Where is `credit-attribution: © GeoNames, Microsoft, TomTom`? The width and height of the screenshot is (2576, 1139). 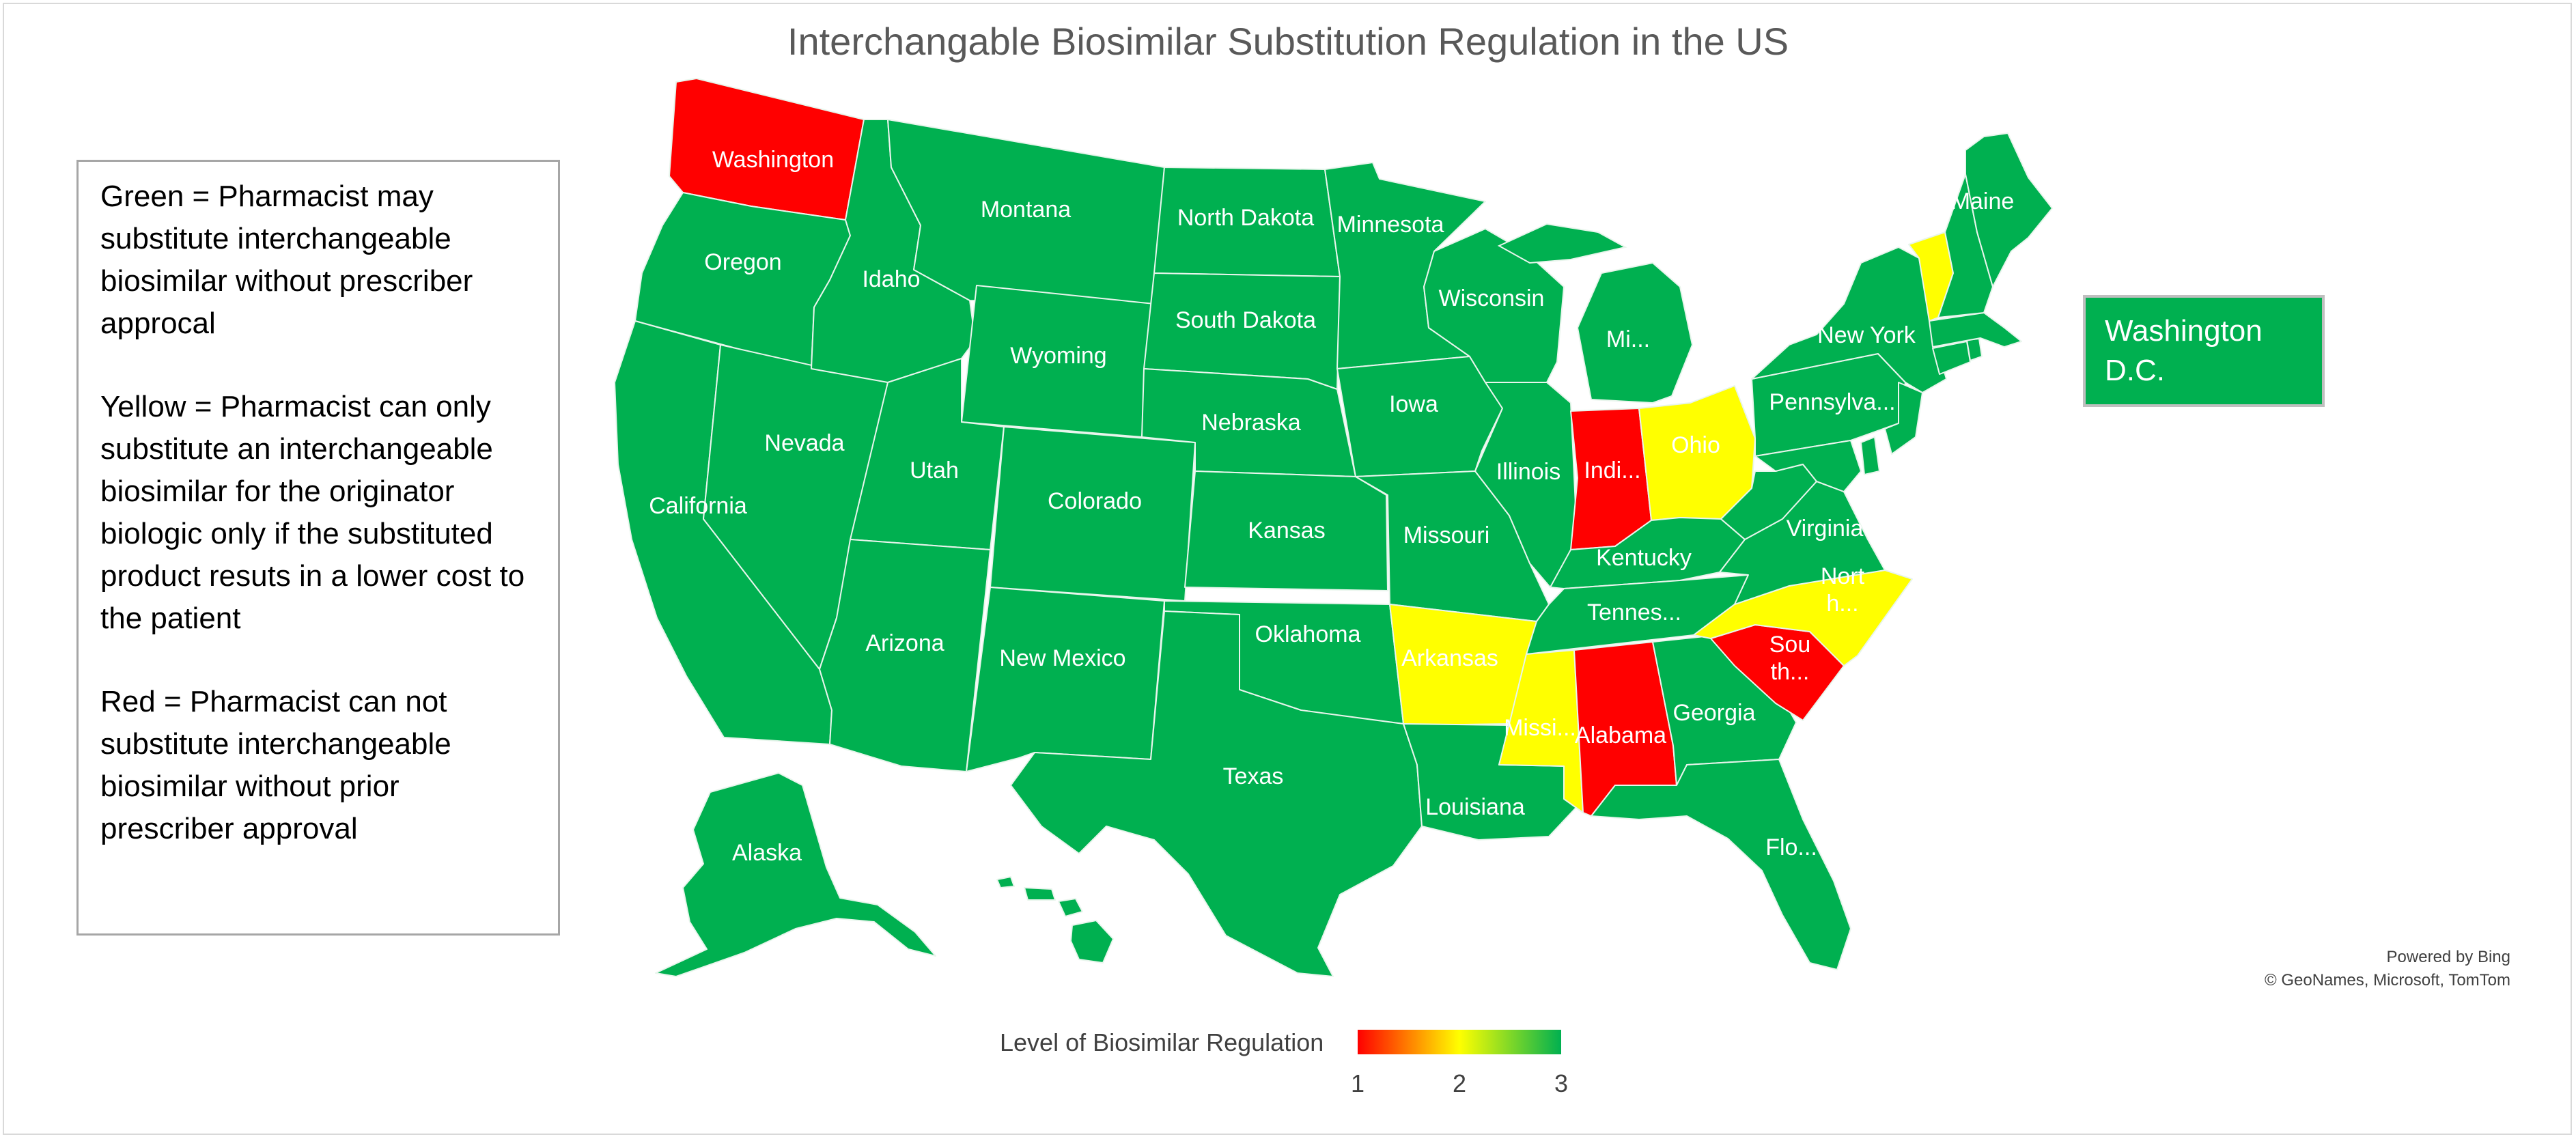
credit-attribution: © GeoNames, Microsoft, TomTom is located at coordinates (2387, 980).